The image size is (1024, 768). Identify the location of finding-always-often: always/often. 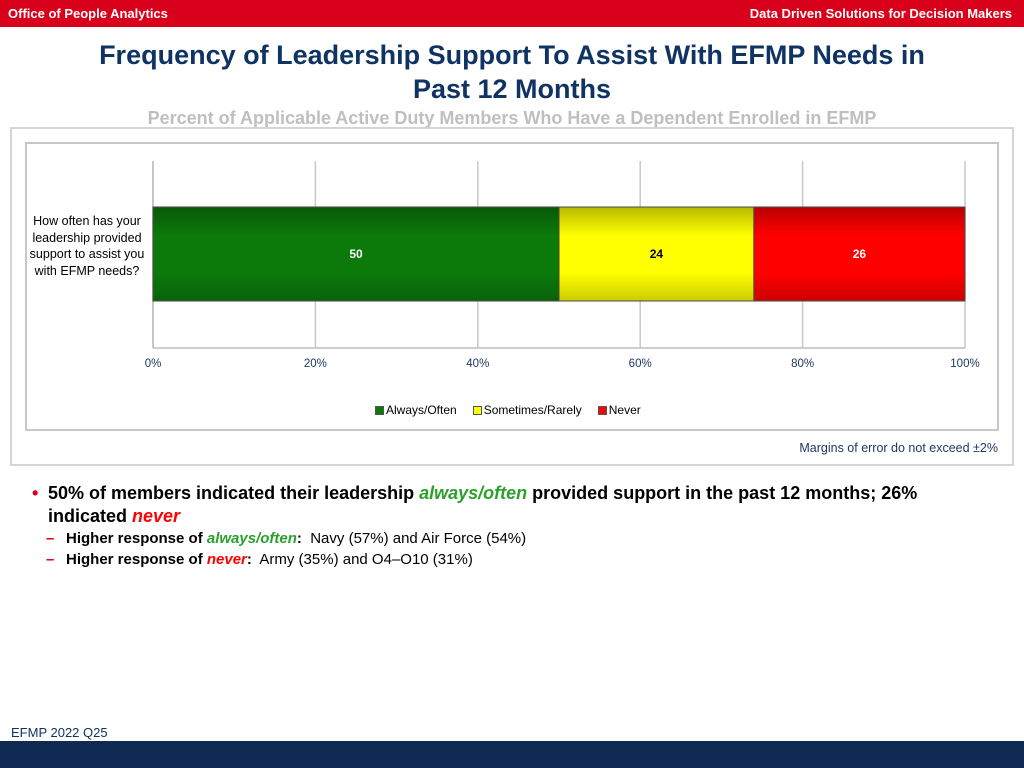
(473, 493).